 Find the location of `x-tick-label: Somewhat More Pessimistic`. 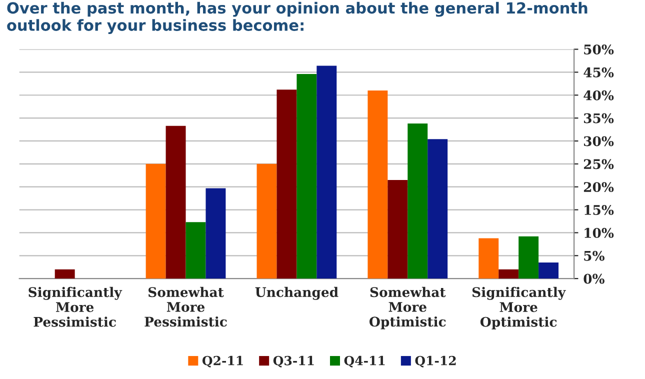

x-tick-label: Somewhat More Pessimistic is located at coordinates (185, 306).